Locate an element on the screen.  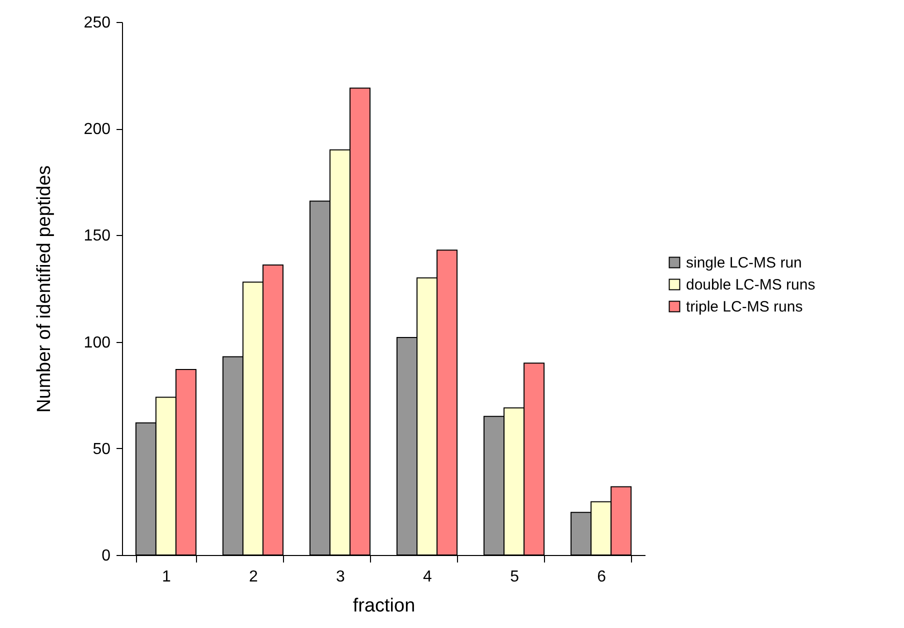
legend-label: double LC-MS runs is located at coordinates (751, 285).